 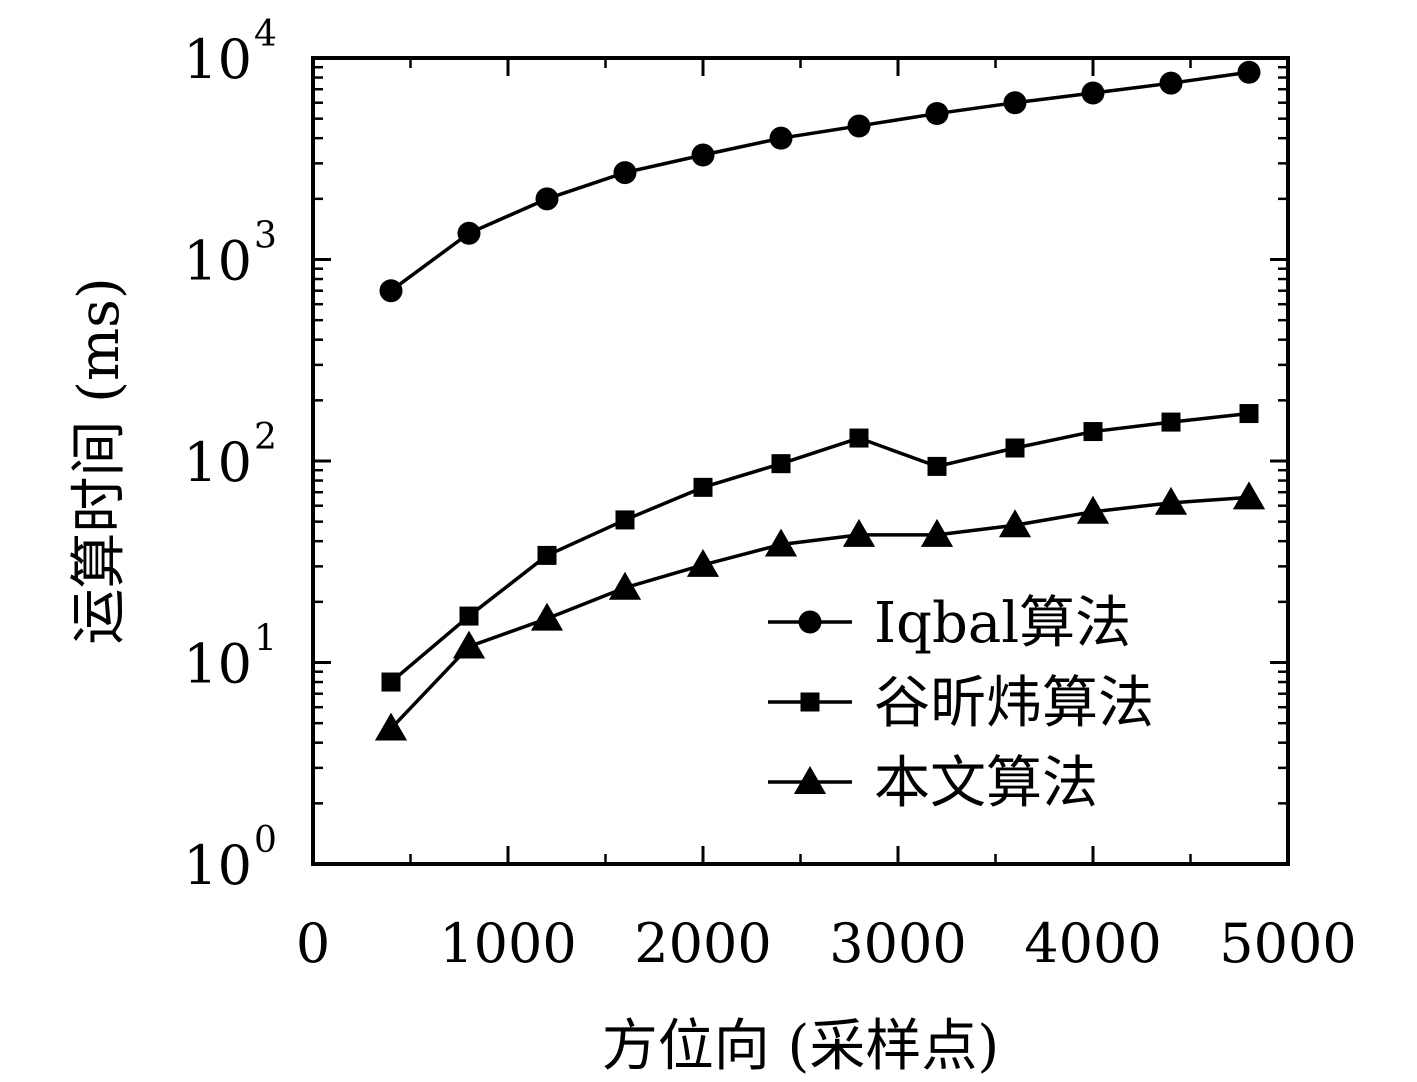 What do you see at coordinates (265, 639) in the screenshot?
I see `y-tick-exponent: 1` at bounding box center [265, 639].